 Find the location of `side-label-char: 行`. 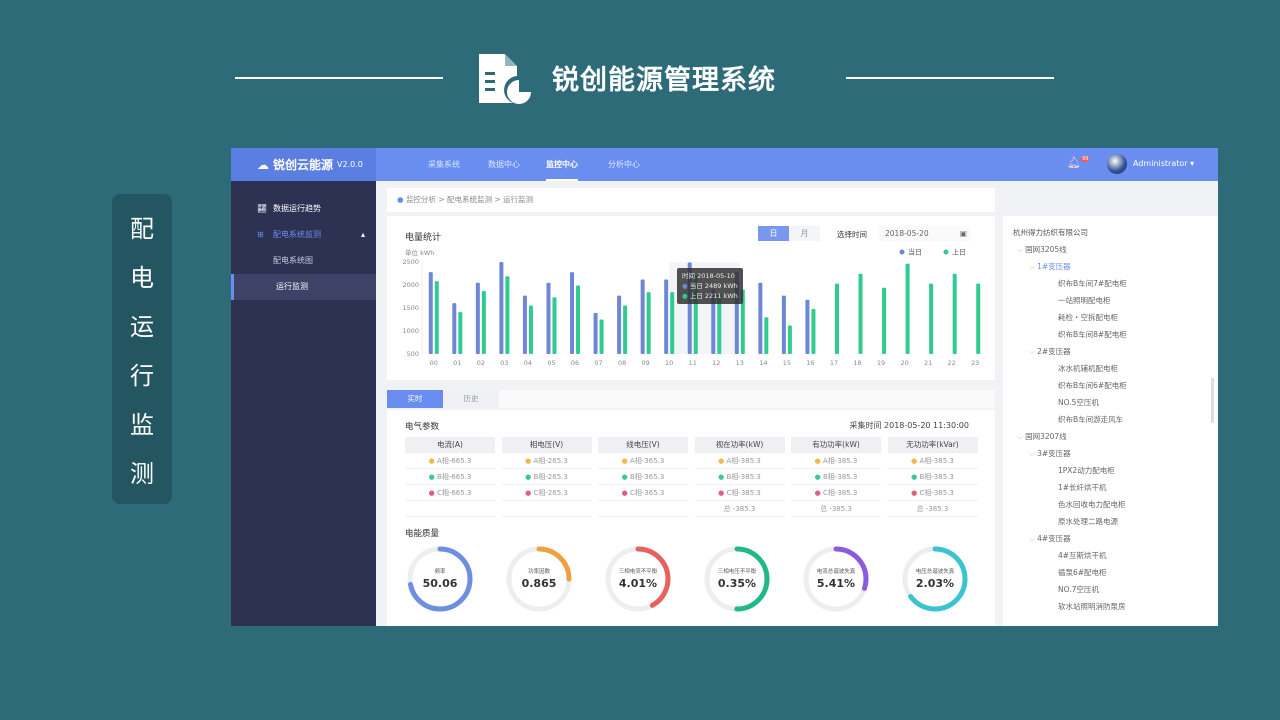

side-label-char: 行 is located at coordinates (142, 376).